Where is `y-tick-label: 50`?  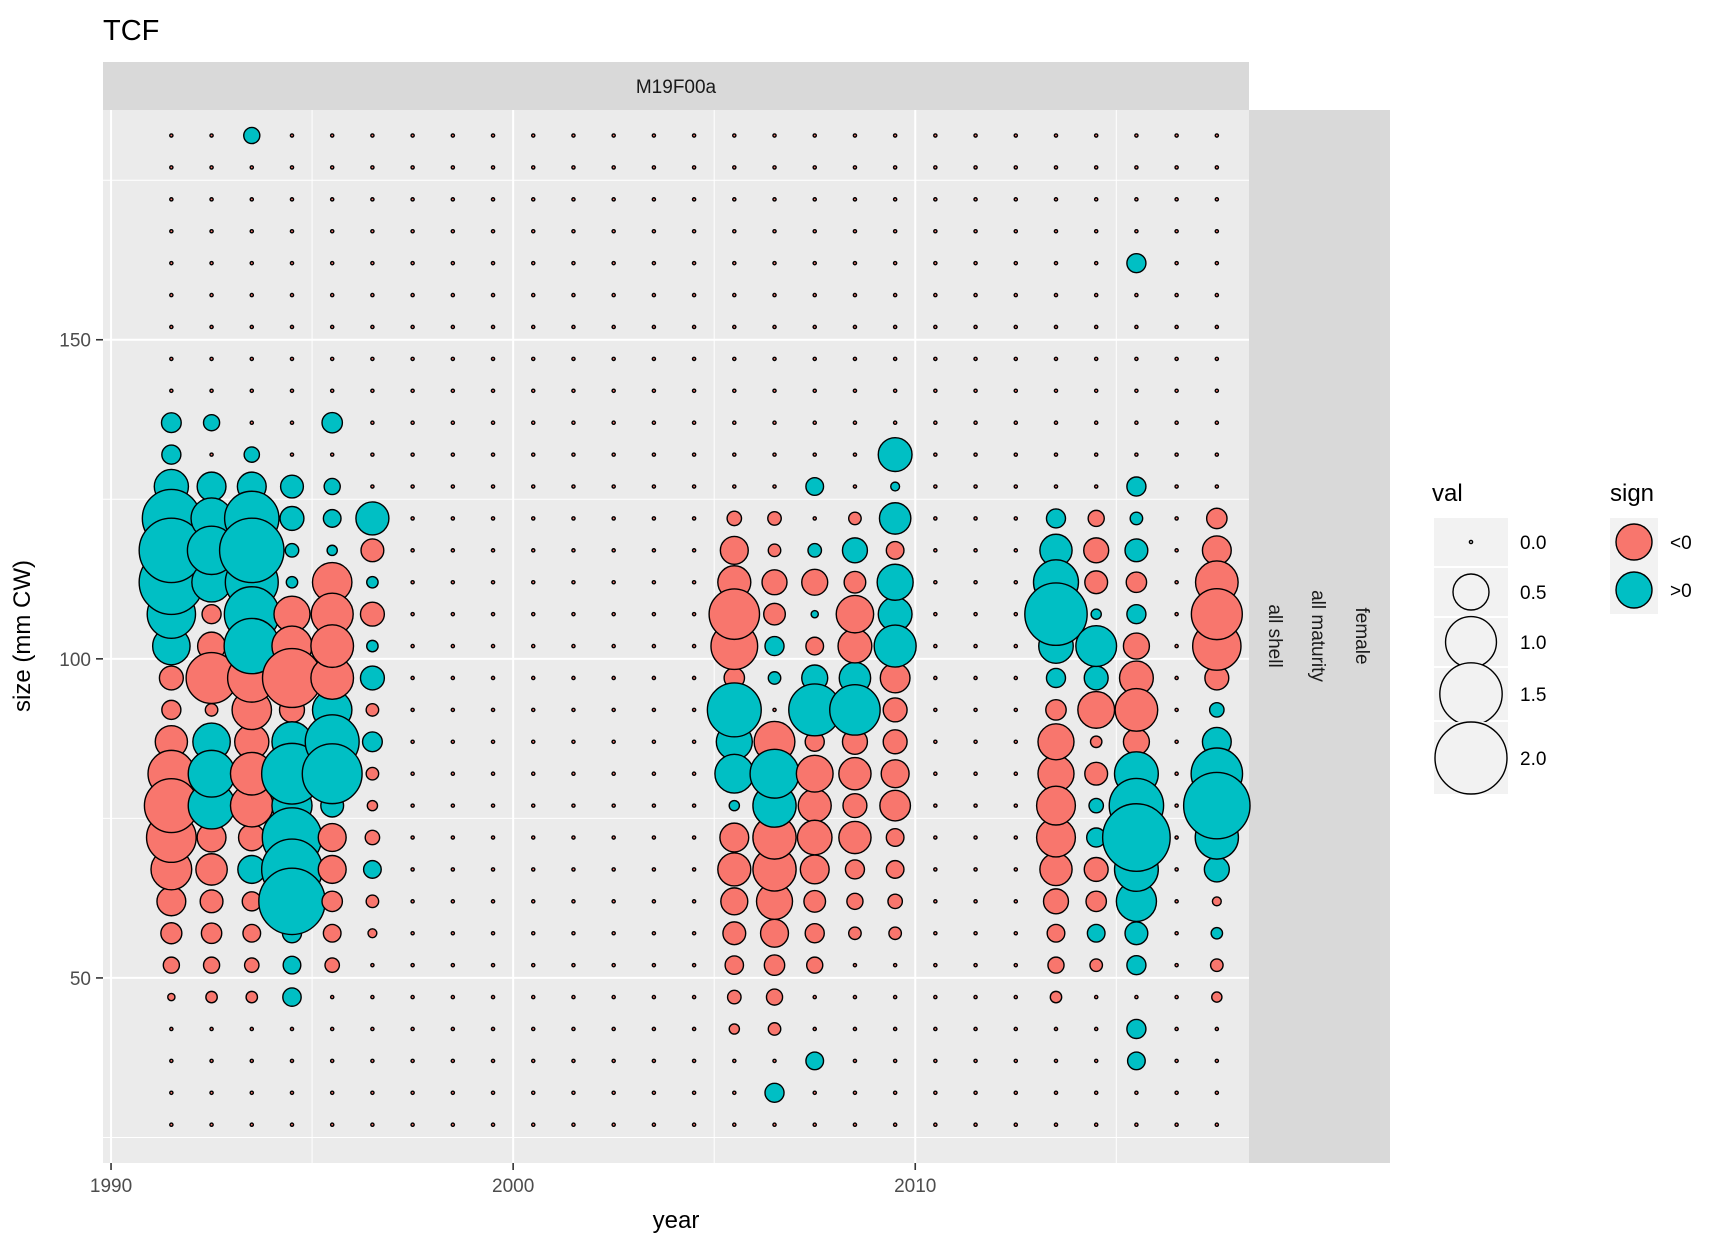 y-tick-label: 50 is located at coordinates (80, 979).